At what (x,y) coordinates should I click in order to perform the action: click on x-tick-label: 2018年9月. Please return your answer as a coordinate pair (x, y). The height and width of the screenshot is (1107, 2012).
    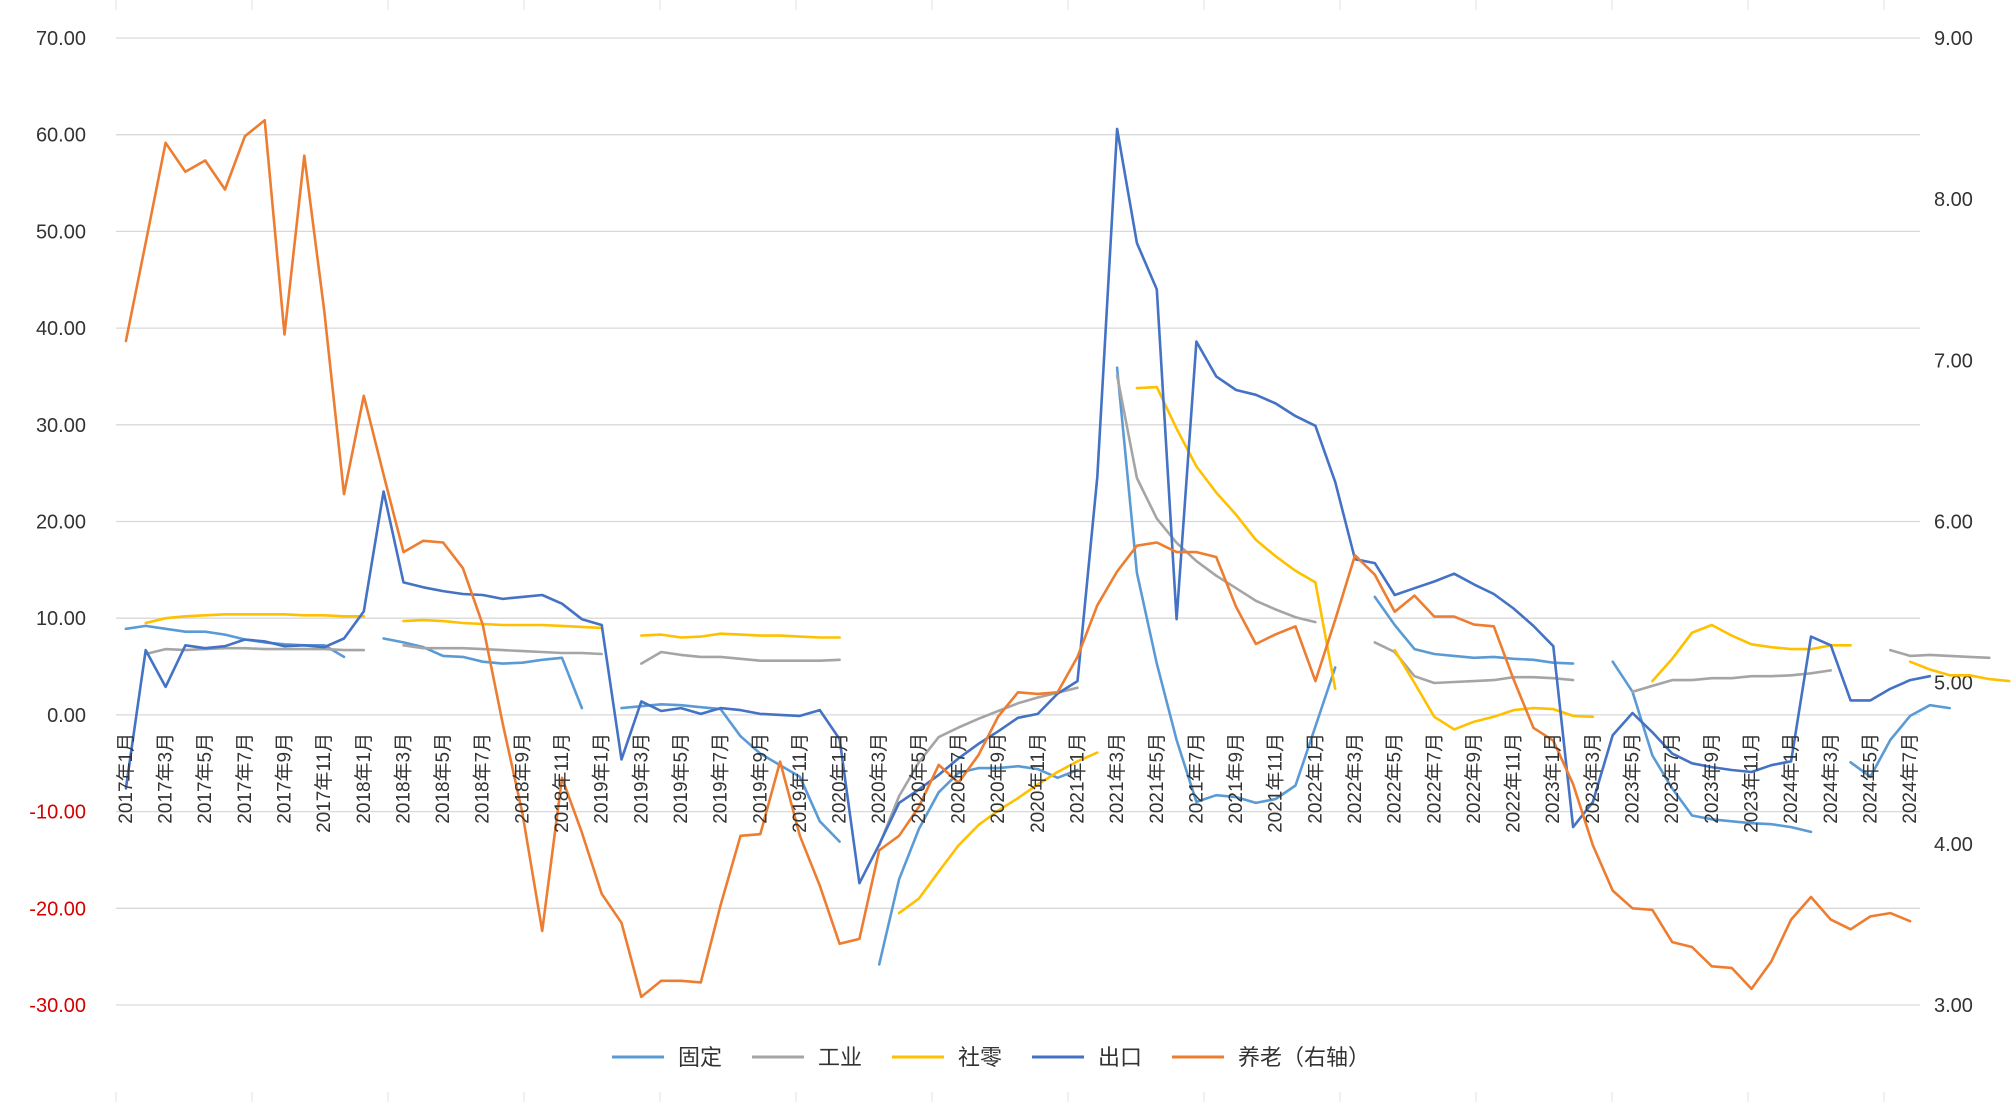
    Looking at the image, I should click on (522, 778).